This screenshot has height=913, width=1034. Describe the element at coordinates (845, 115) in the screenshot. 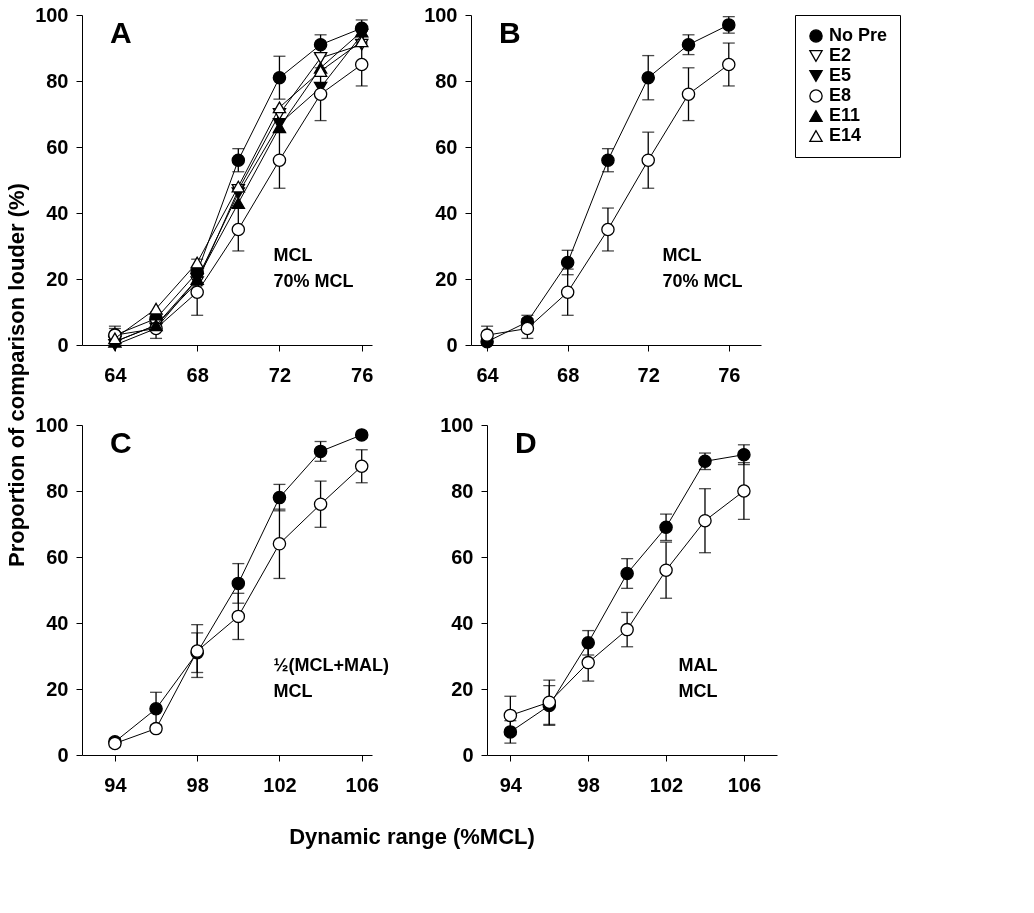

I see `legend-label: E11` at that location.